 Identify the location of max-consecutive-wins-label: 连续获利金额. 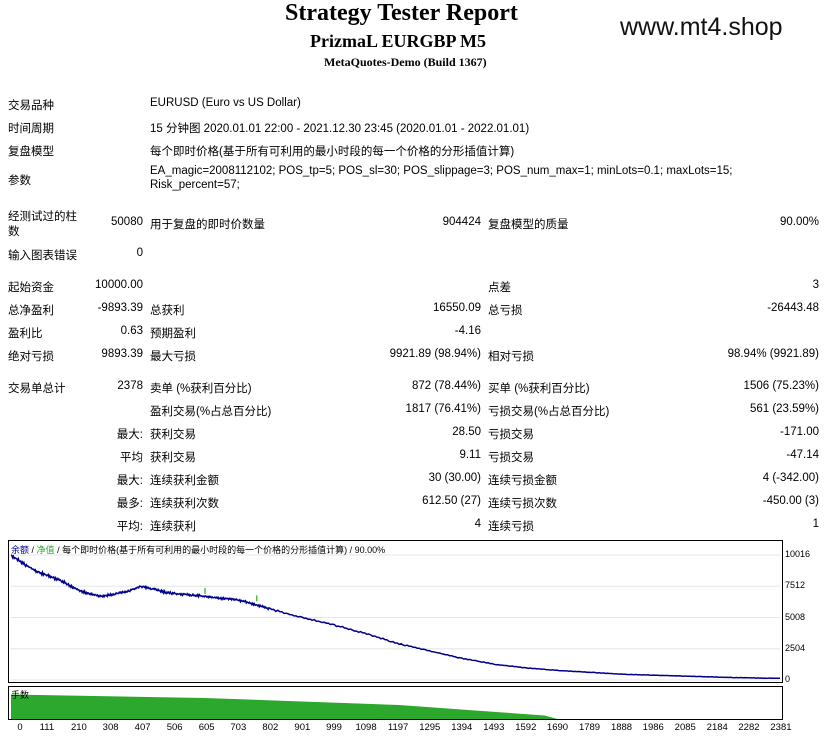
(184, 481).